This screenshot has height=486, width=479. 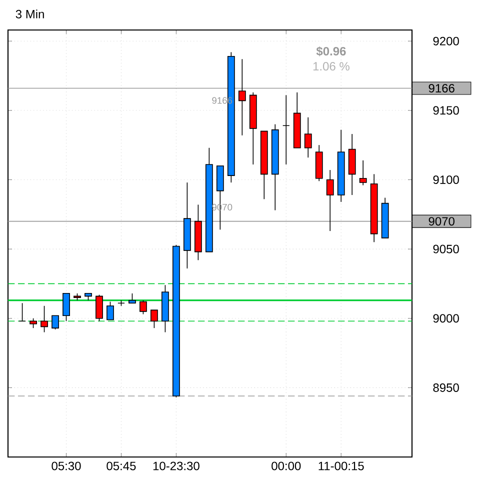 I want to click on annotation: 1.06 %, so click(x=331, y=66).